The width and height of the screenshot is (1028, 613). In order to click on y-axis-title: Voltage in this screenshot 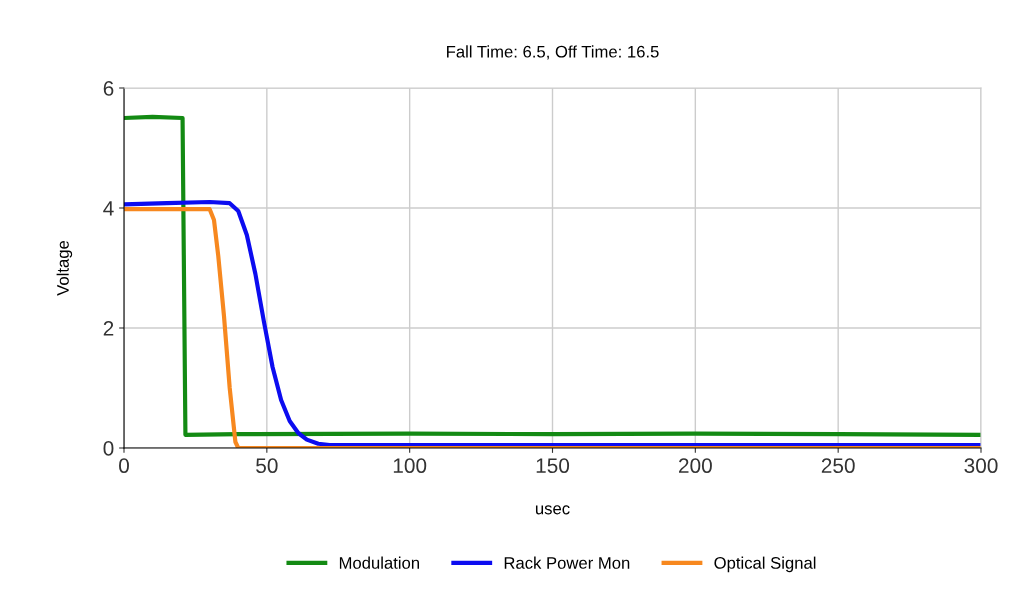, I will do `click(64, 268)`.